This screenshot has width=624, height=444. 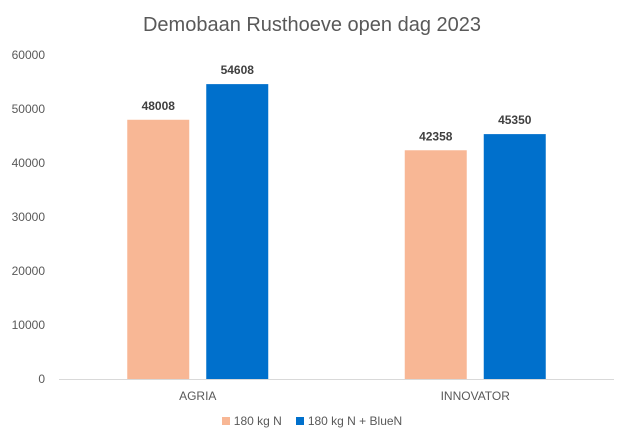 What do you see at coordinates (29, 109) in the screenshot?
I see `y-tick-label: 50000` at bounding box center [29, 109].